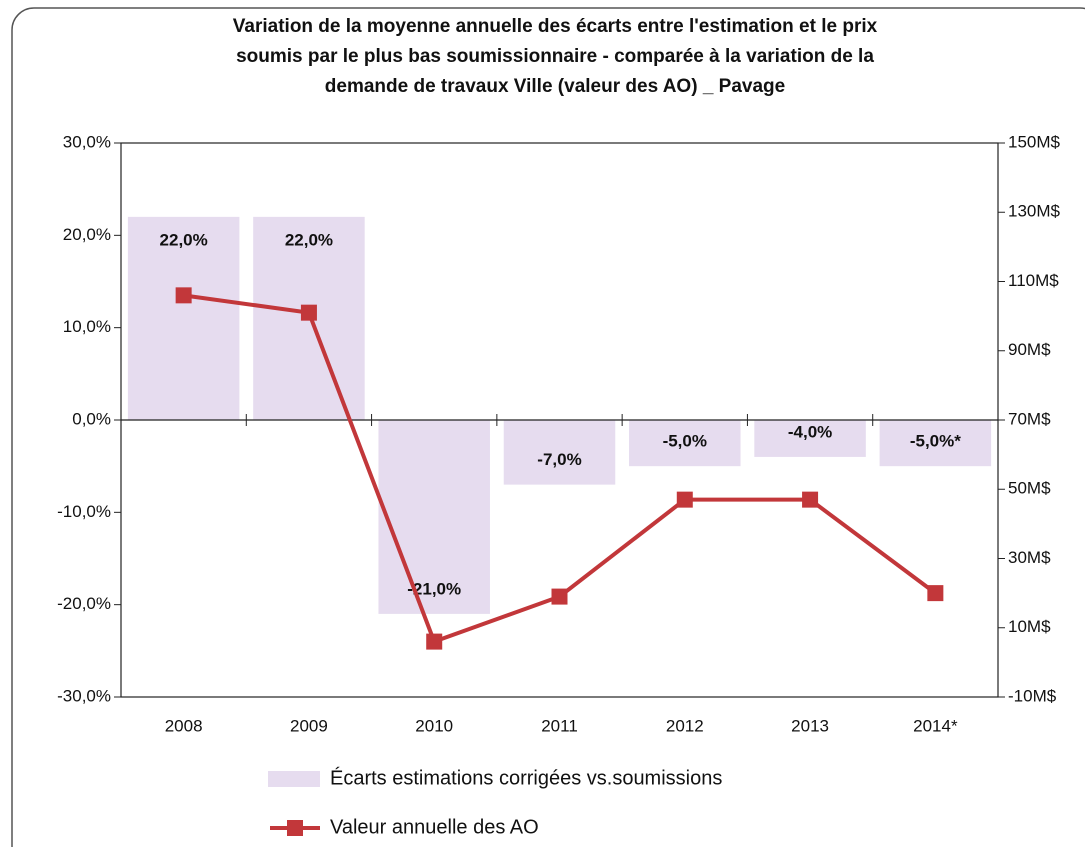 The image size is (1085, 847). What do you see at coordinates (1029, 488) in the screenshot?
I see `y2-tick-label: 50M$` at bounding box center [1029, 488].